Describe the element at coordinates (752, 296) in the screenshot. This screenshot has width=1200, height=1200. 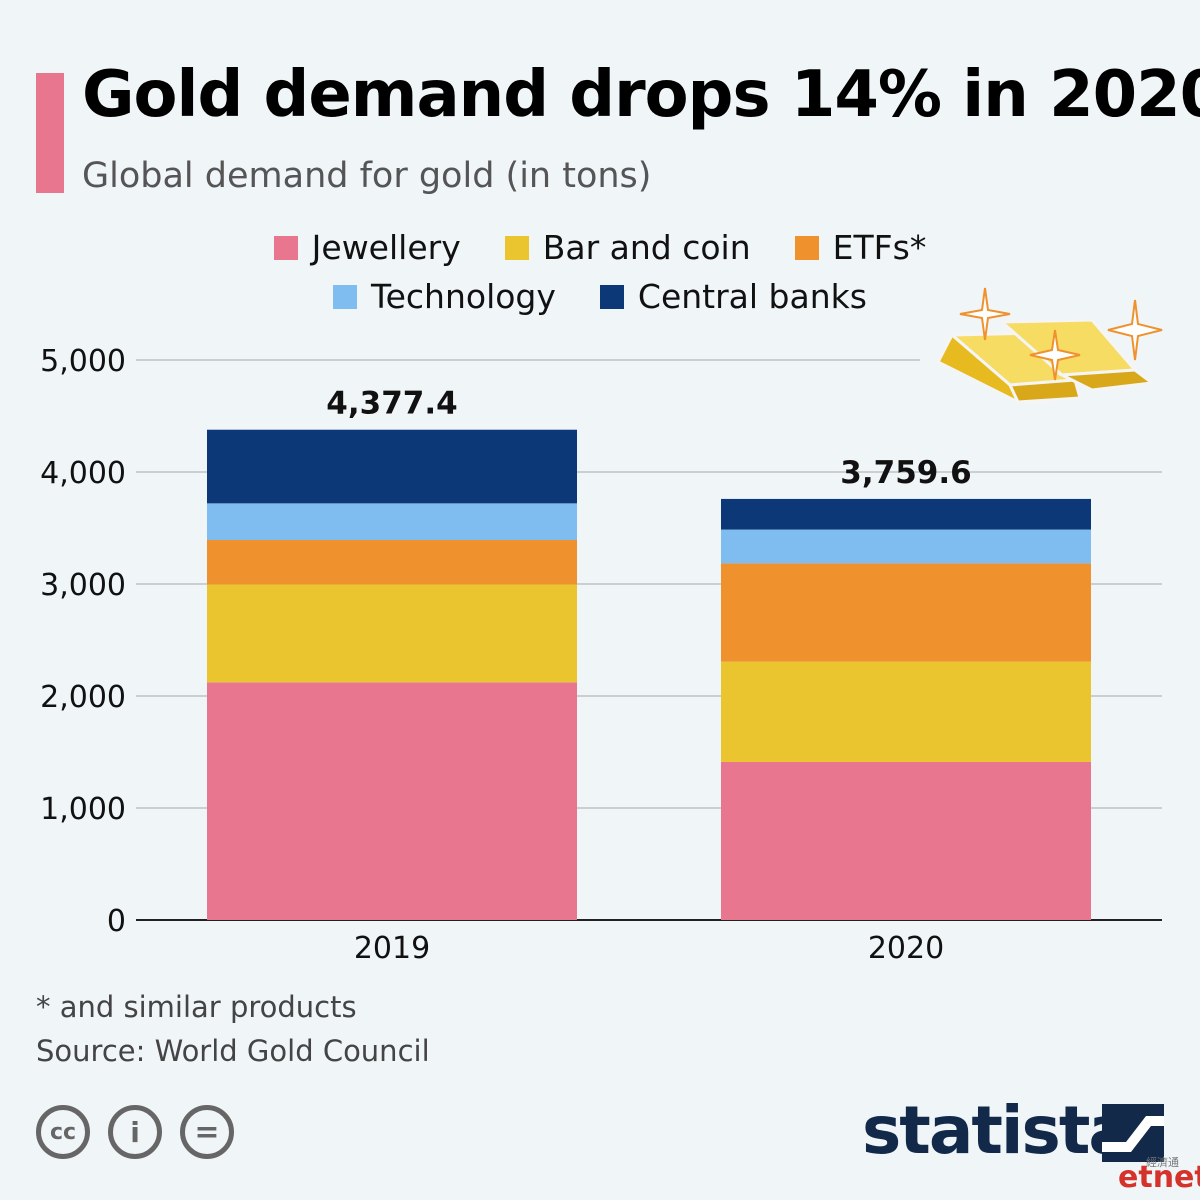
I see `legend-label-central-banks: Central banks` at that location.